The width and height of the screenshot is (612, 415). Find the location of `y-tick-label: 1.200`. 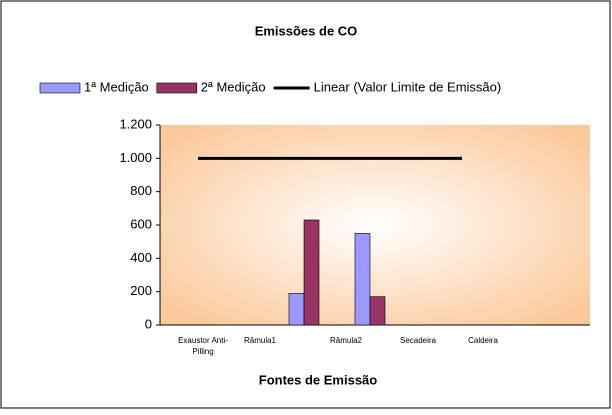

y-tick-label: 1.200 is located at coordinates (135, 123).